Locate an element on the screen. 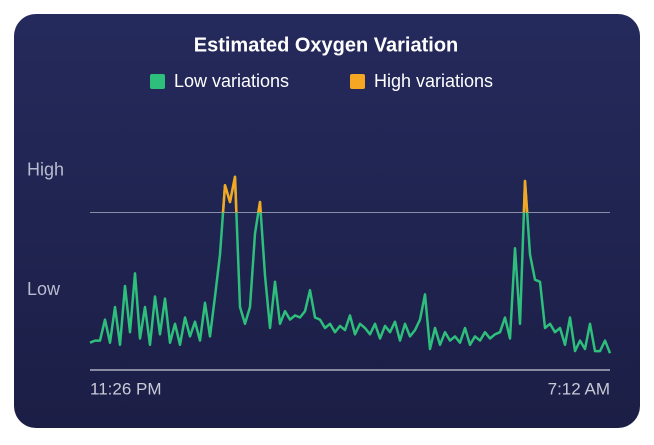  x-tick-label: 7:12 AM is located at coordinates (579, 388).